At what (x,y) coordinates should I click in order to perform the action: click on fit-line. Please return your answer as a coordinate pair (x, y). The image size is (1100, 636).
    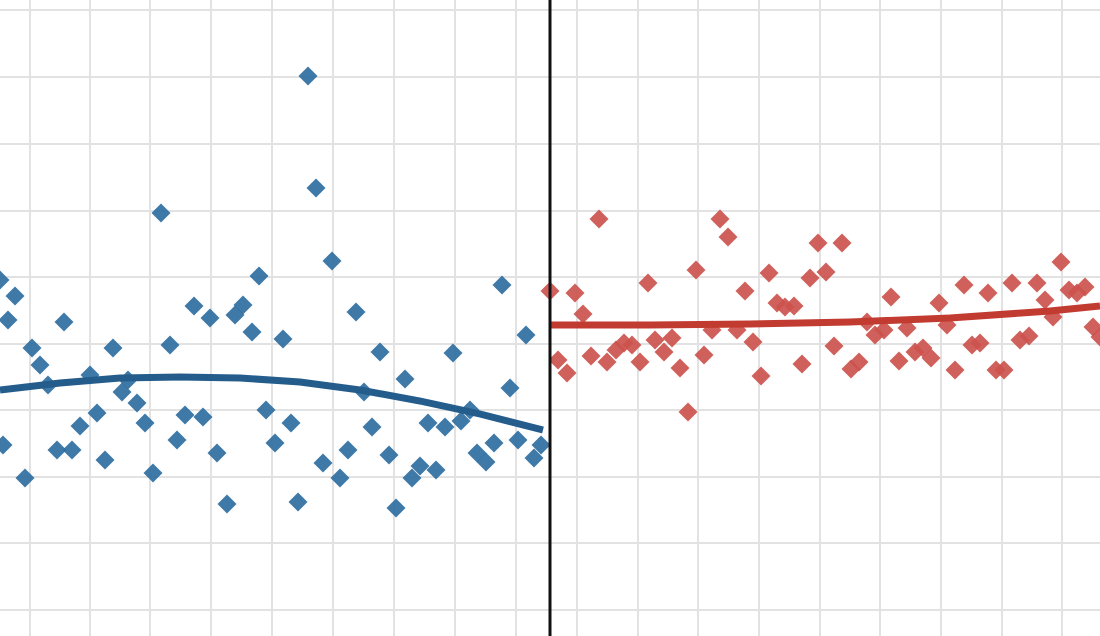
    Looking at the image, I should click on (825, 315).